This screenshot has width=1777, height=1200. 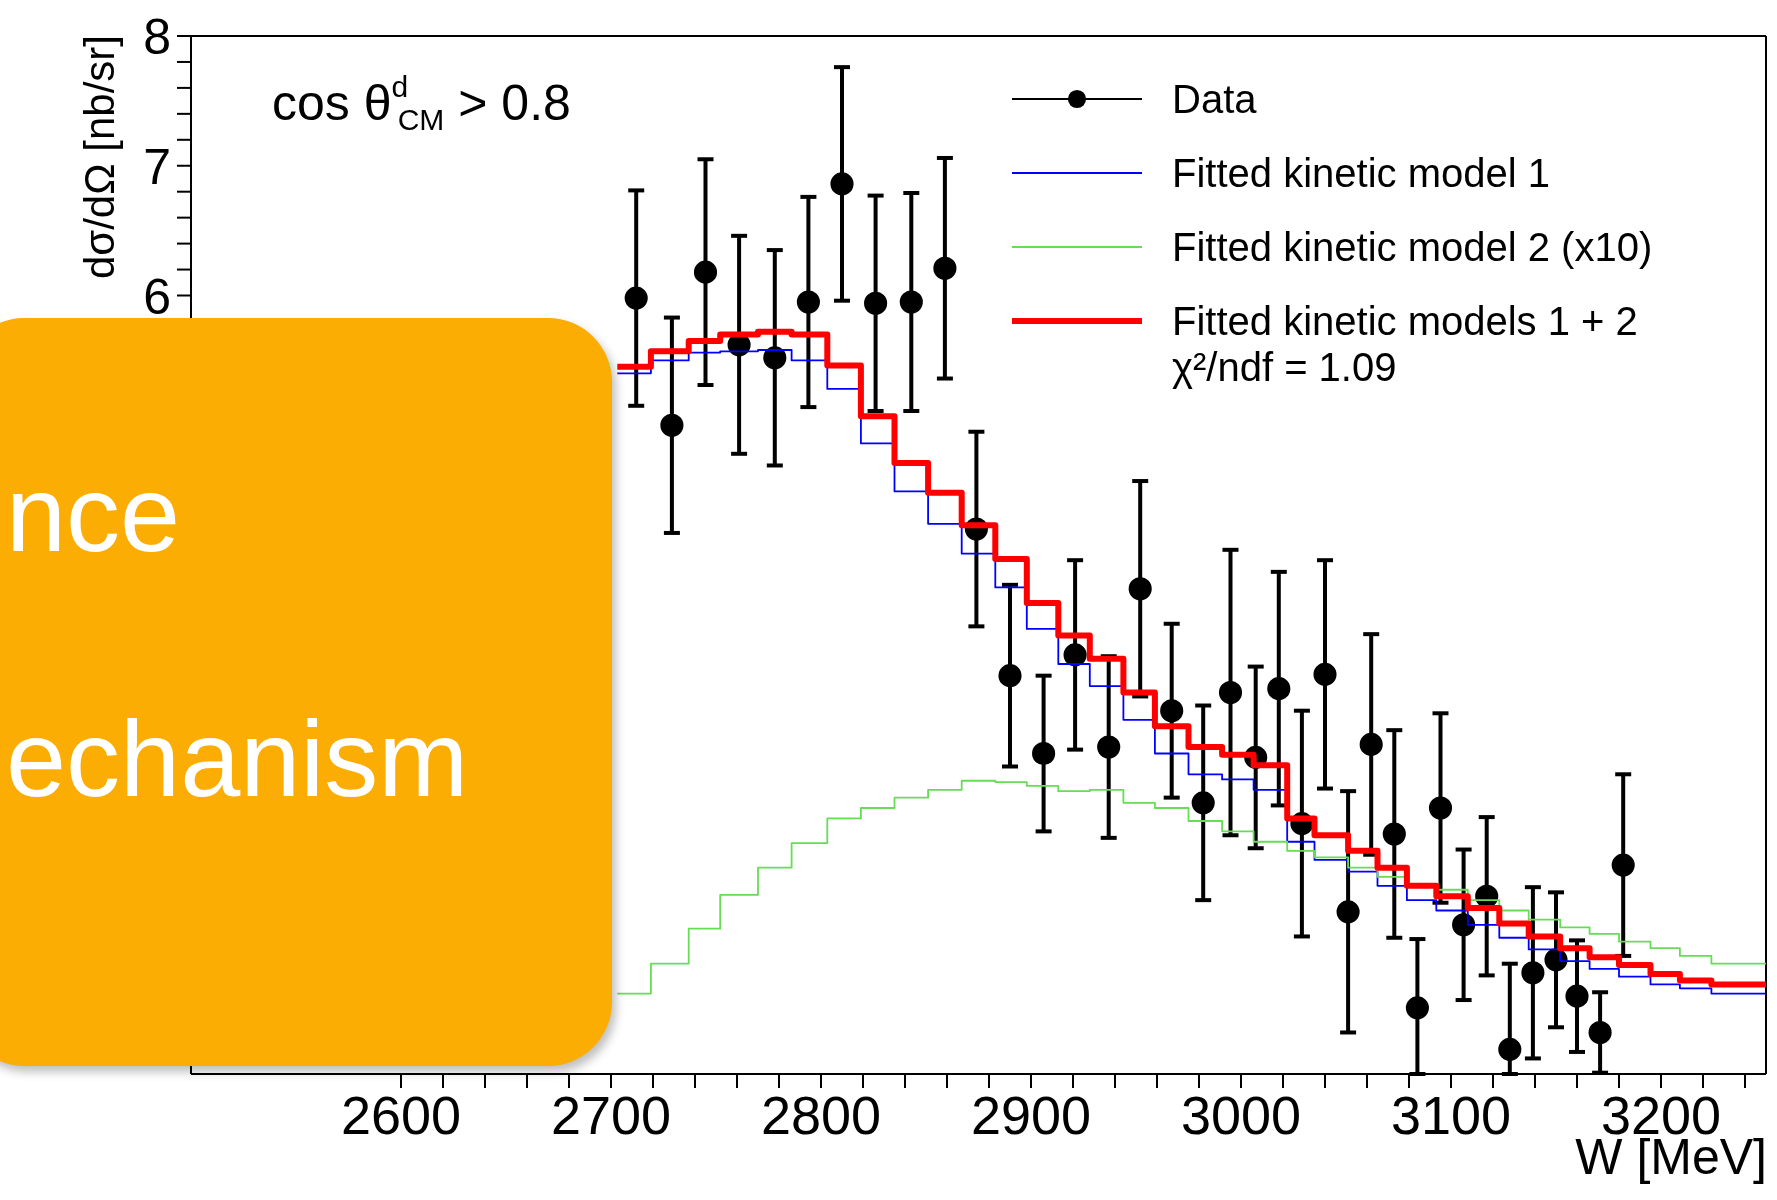 I want to click on annotation: echanism, so click(x=237, y=758).